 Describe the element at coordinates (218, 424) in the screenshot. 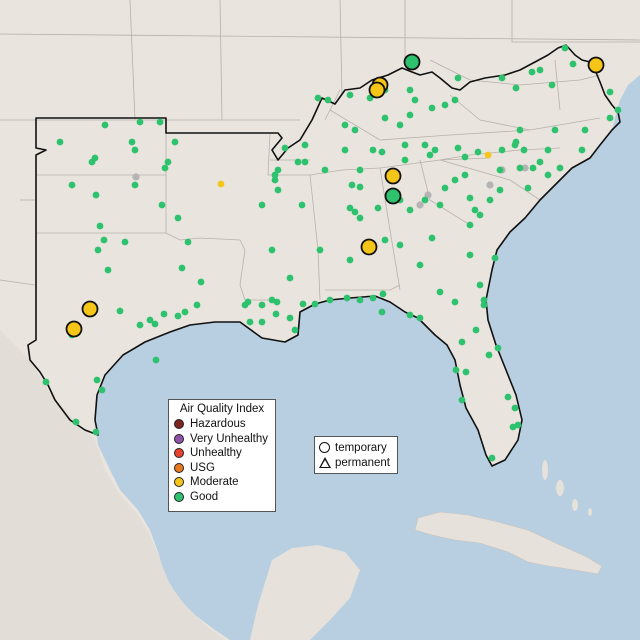

I see `legend-item-label: Hazardous` at that location.